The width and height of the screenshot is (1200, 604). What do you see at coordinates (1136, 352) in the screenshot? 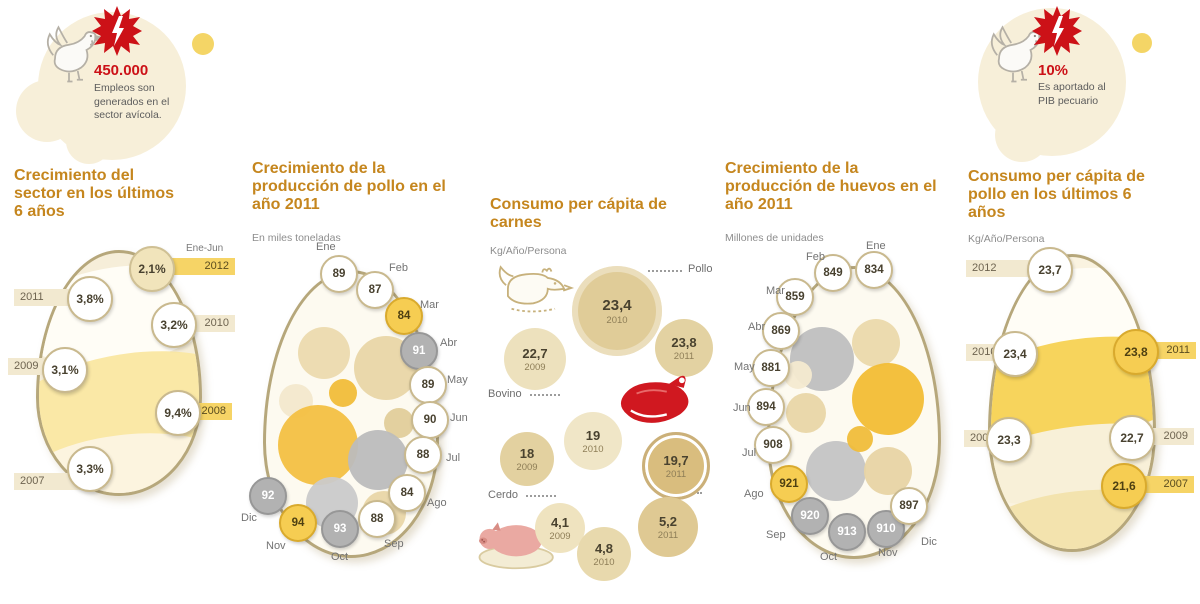
I see `value-bubble-2011: 23,8` at bounding box center [1136, 352].